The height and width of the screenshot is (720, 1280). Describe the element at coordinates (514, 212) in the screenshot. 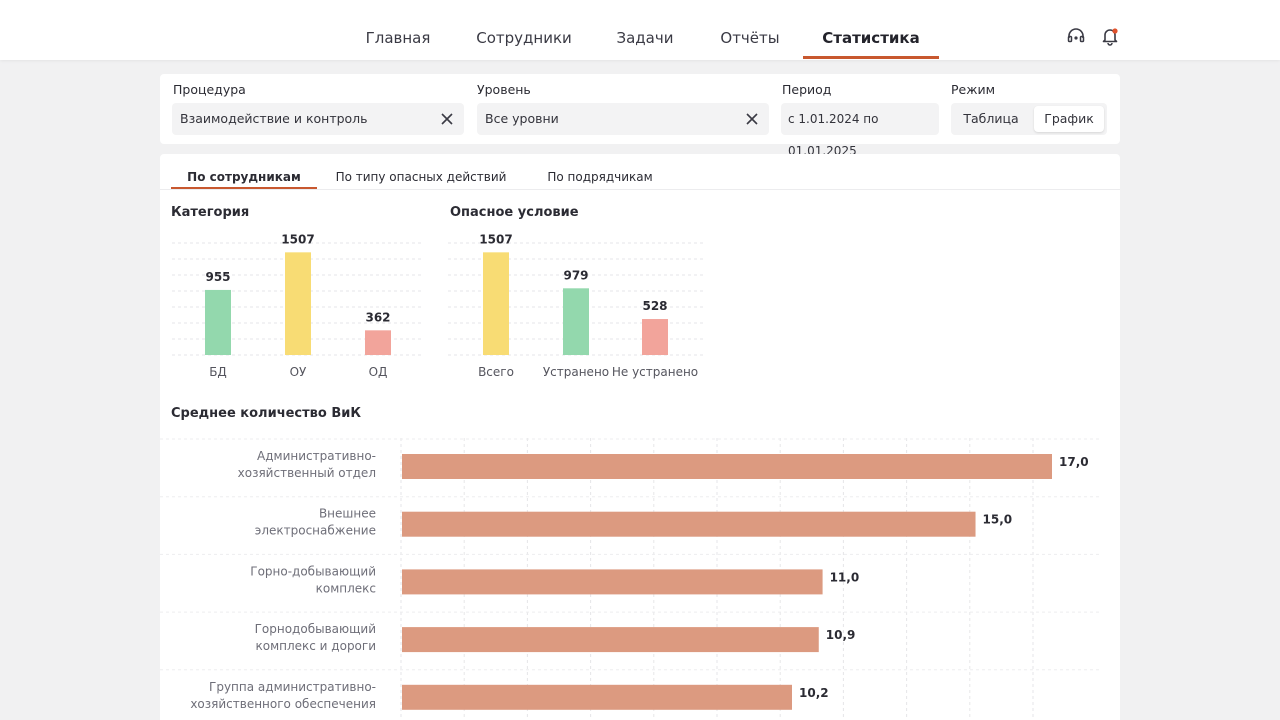

I see `hazard-condition-chart-title: Опасное условие` at that location.